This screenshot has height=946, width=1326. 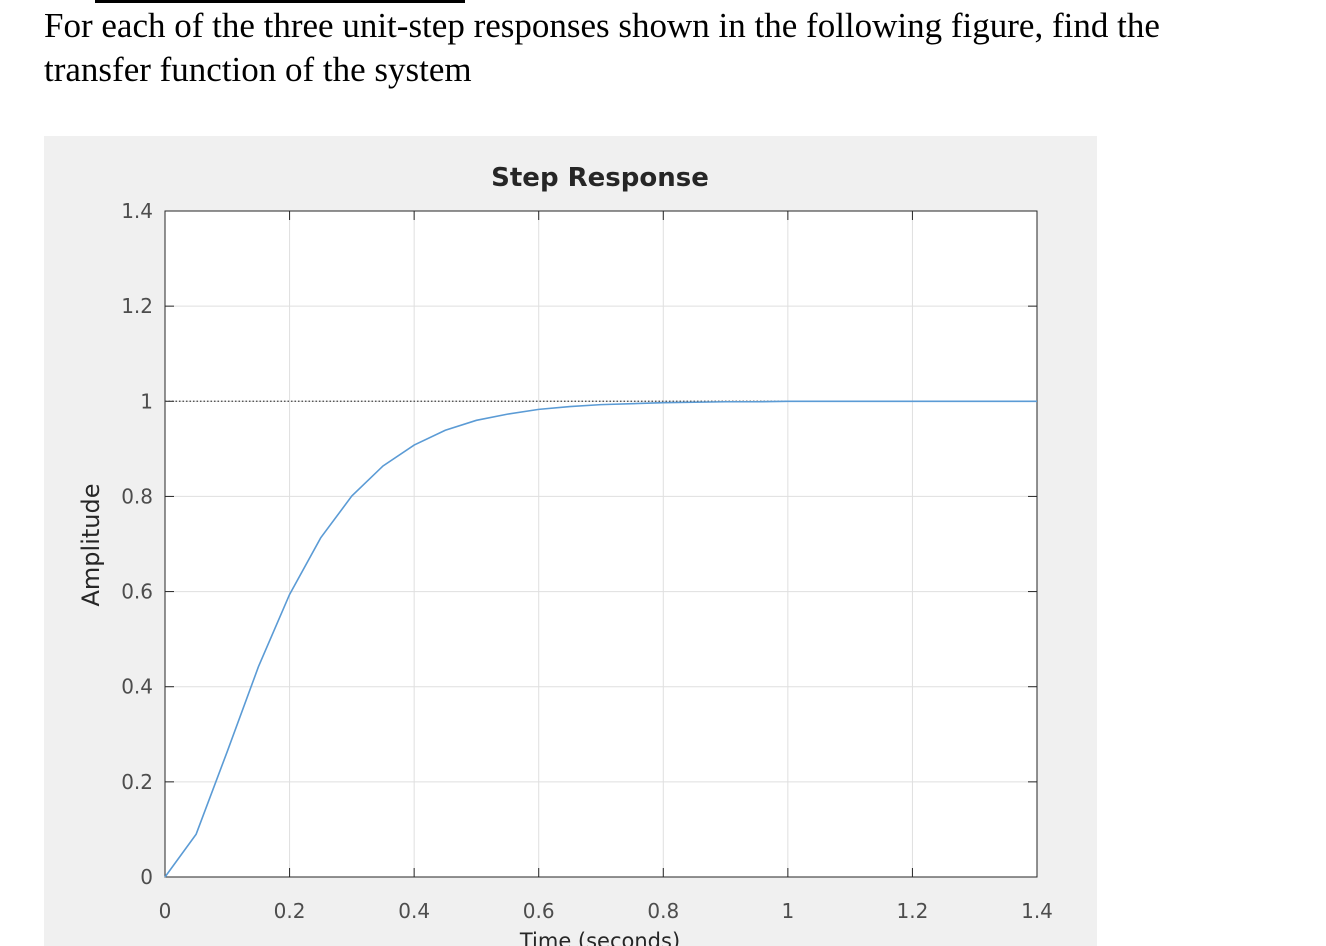 I want to click on y-tick-label: 0.8, so click(x=137, y=496).